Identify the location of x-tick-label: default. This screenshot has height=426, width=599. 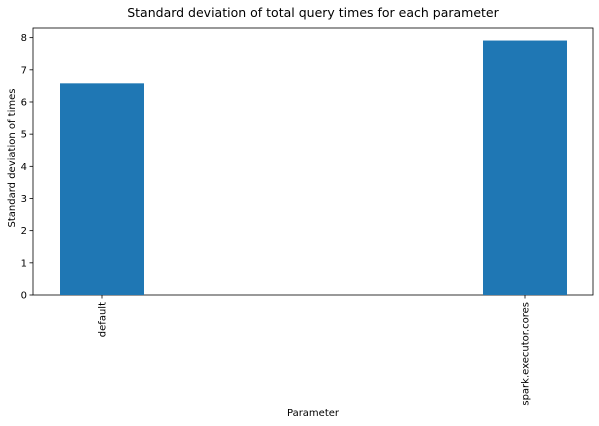
(103, 319).